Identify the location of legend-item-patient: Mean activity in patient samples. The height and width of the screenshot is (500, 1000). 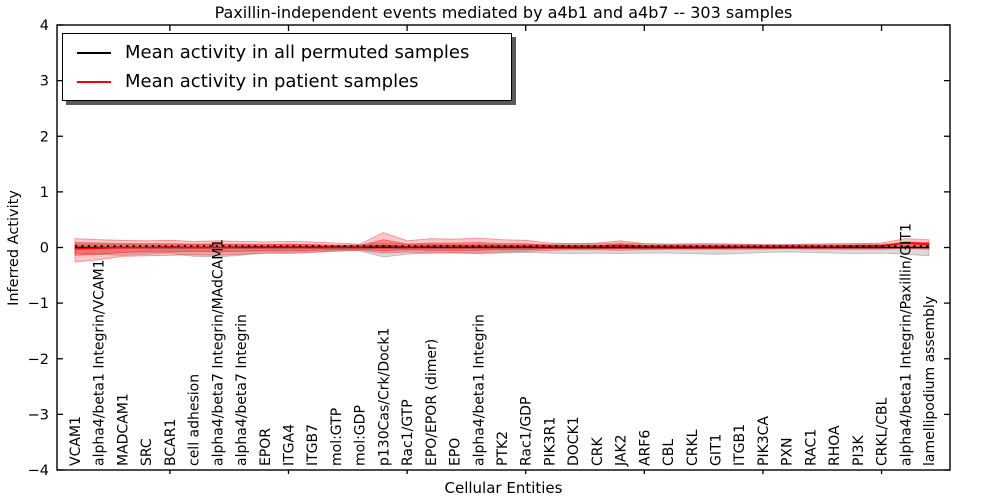
(290, 81).